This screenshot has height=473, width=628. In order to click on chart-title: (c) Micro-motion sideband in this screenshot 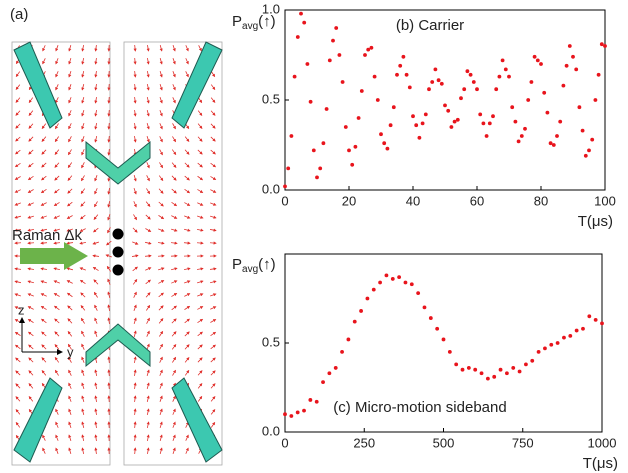, I will do `click(419, 407)`.